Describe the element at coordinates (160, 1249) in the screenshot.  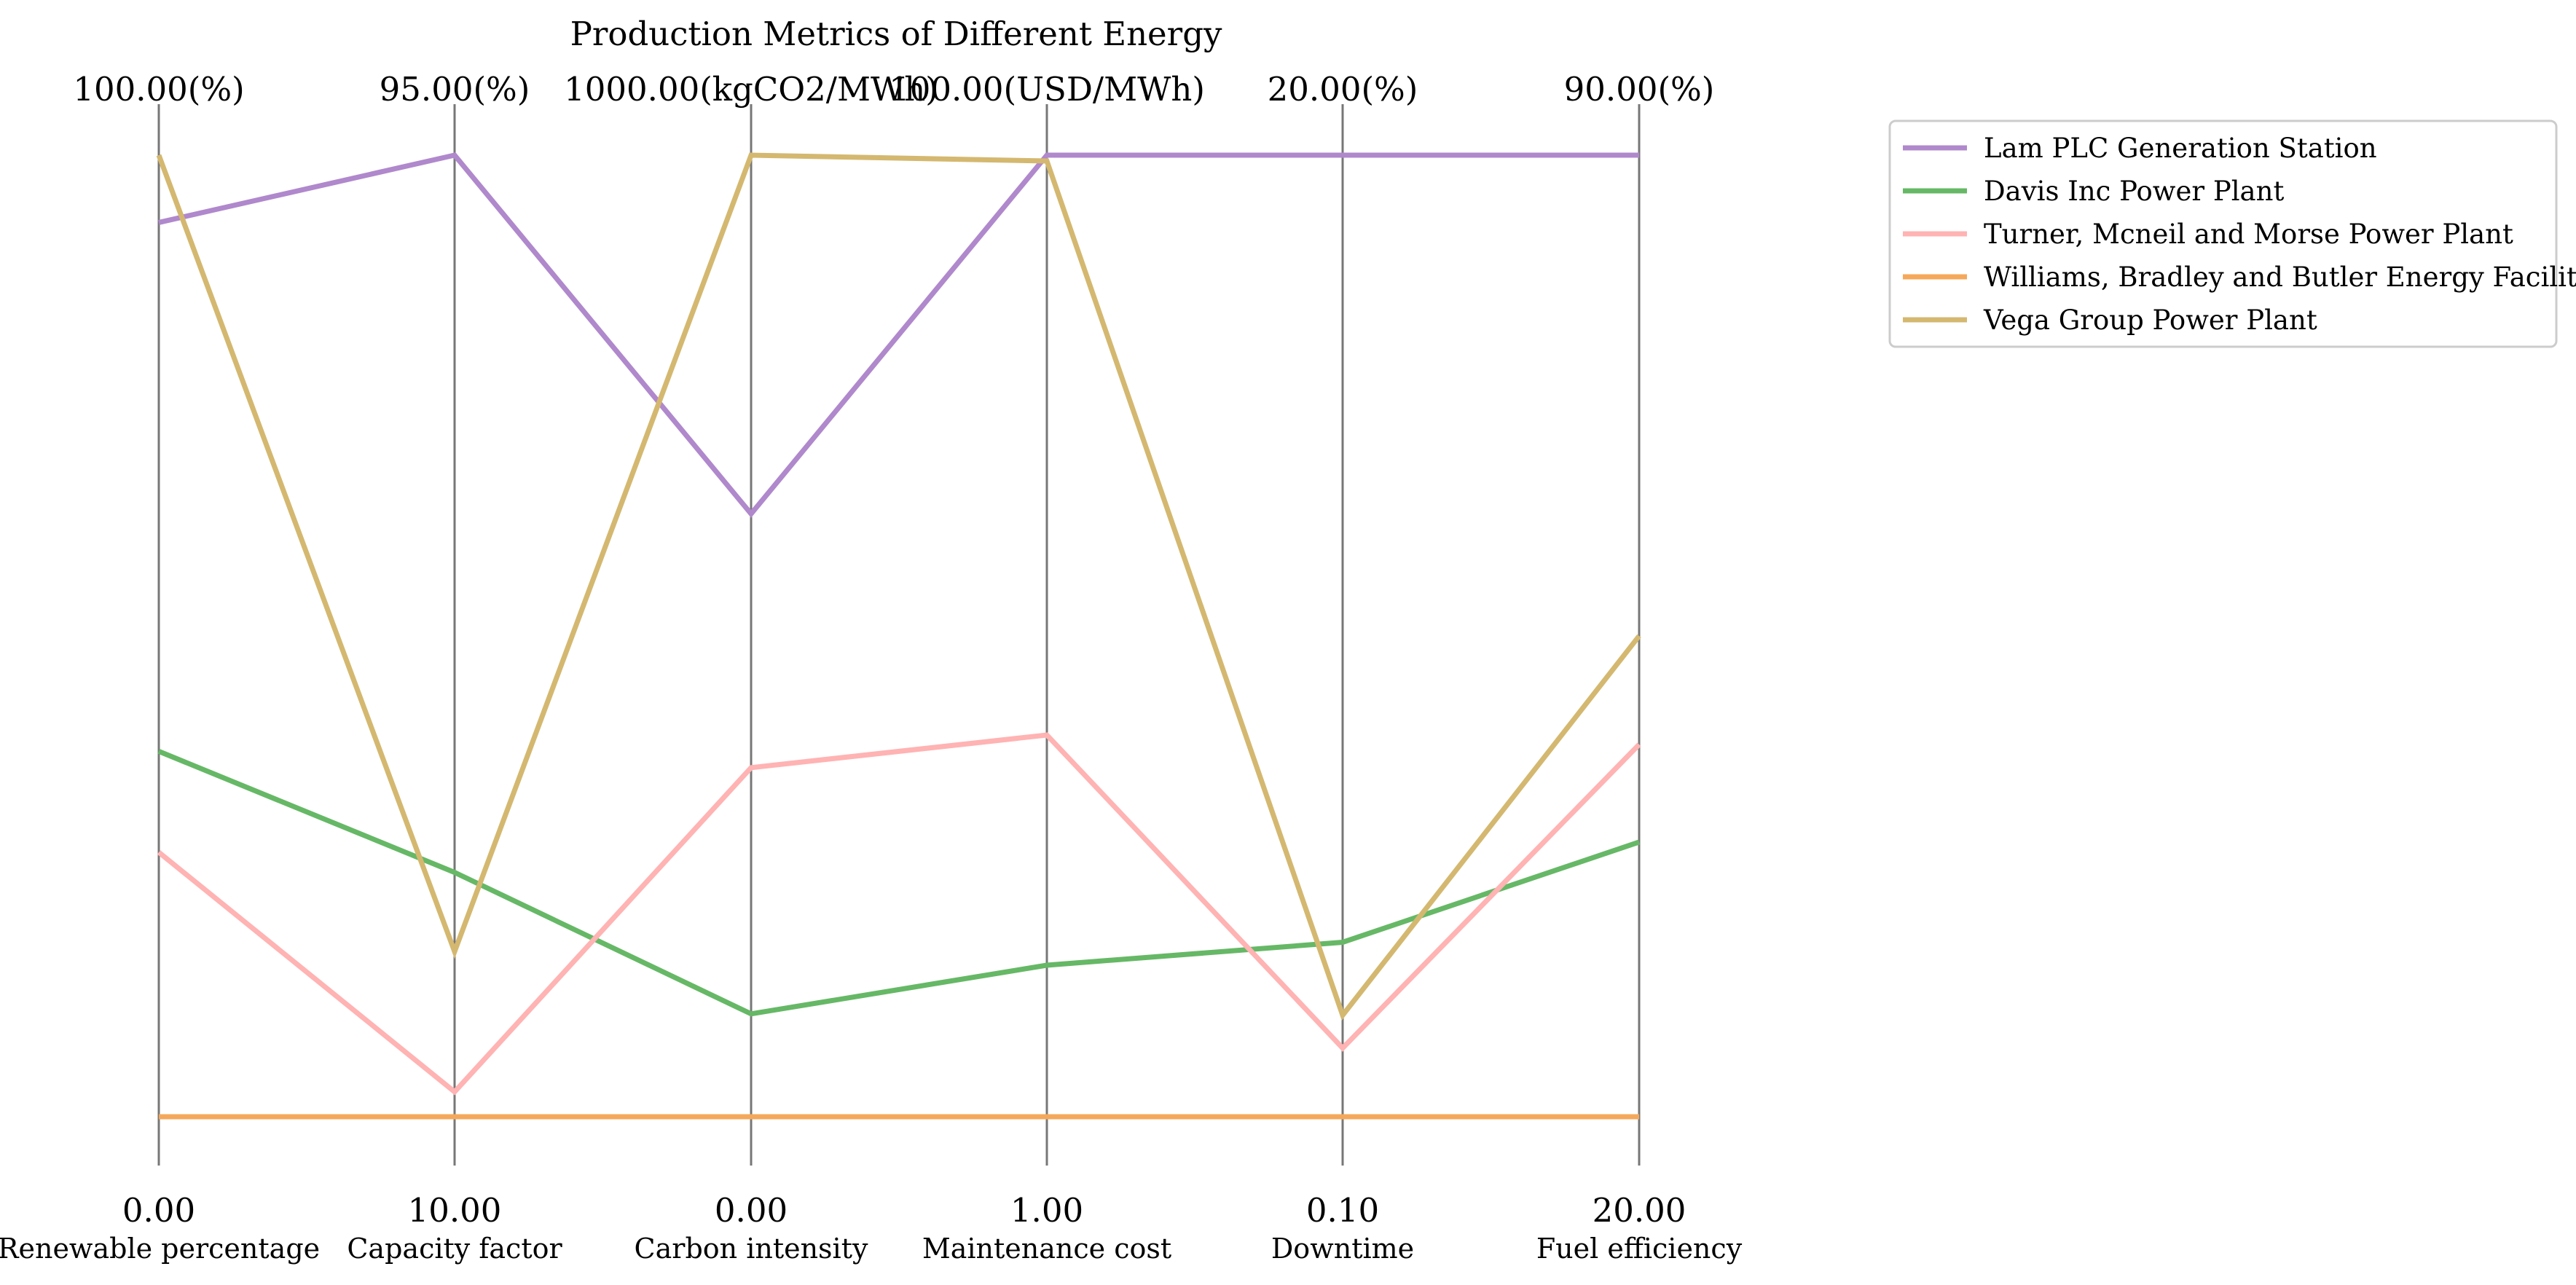
I see `axis-name-label: Renewable percentage` at that location.